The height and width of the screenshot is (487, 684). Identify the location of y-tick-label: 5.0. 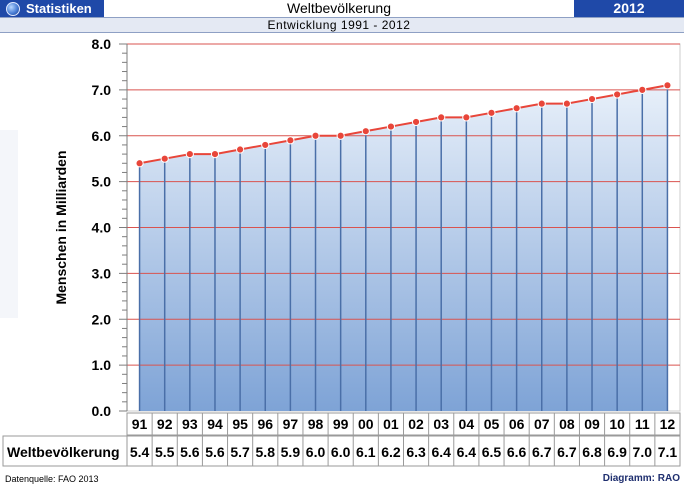
(102, 182).